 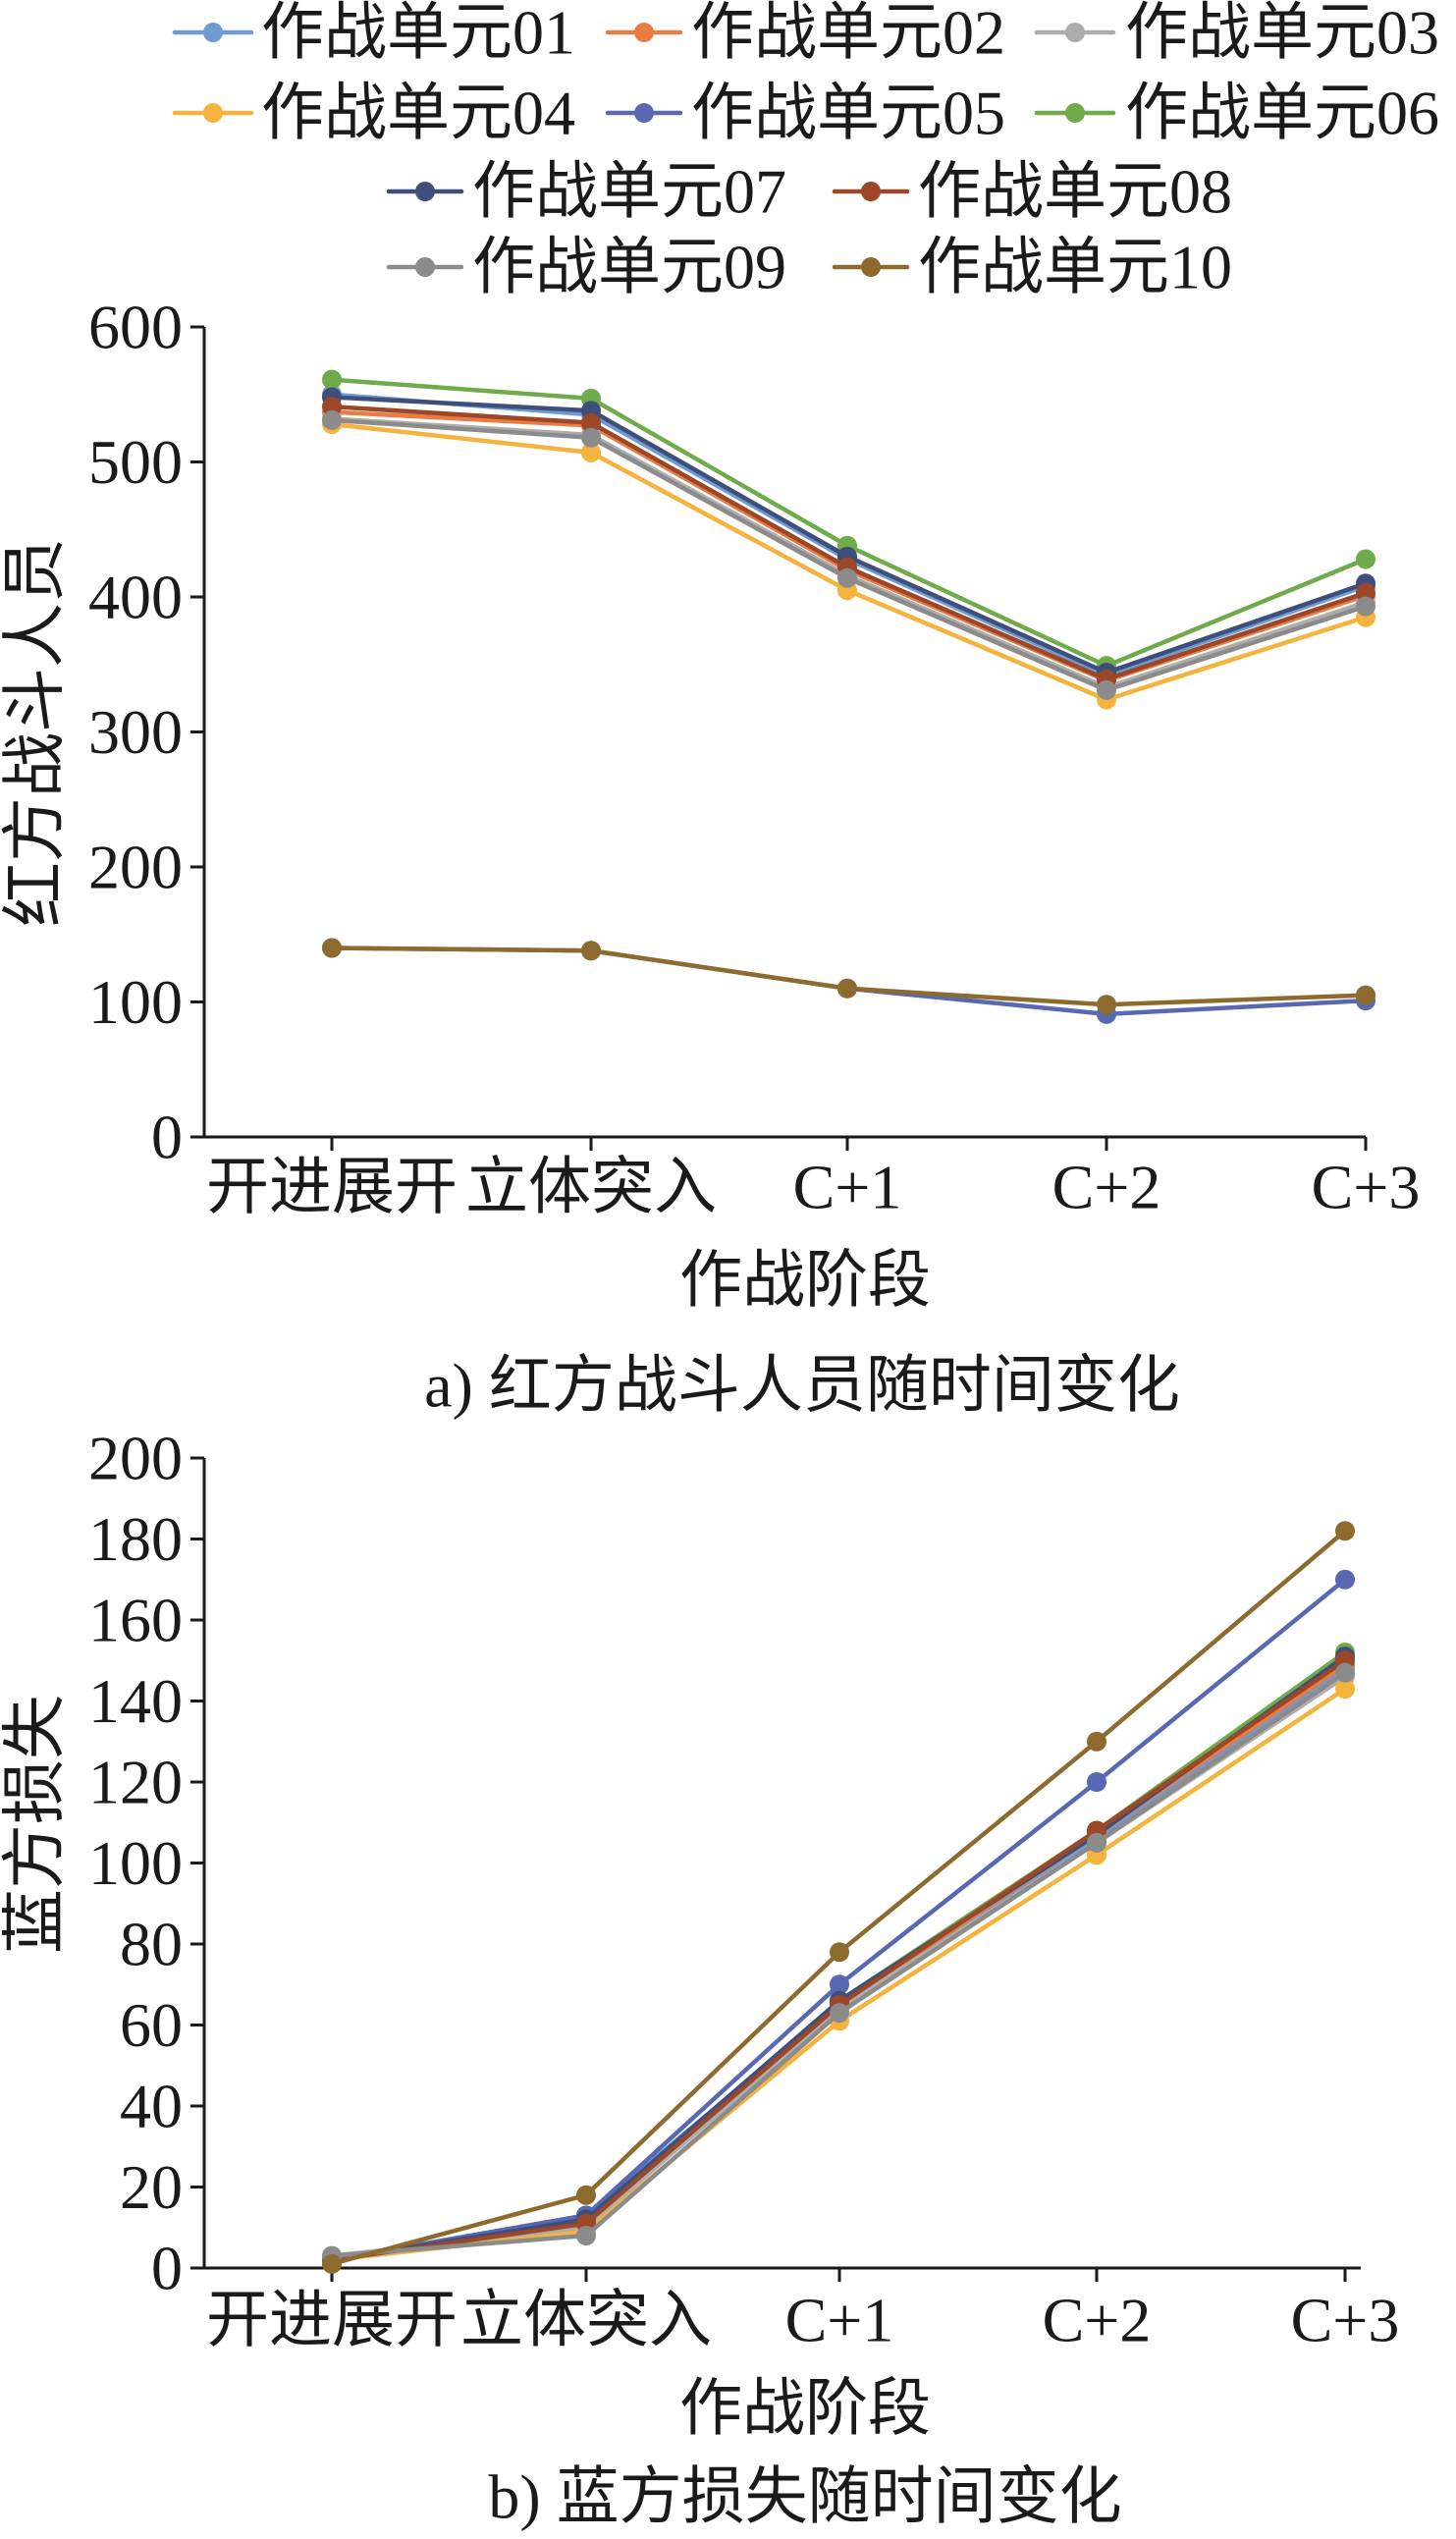 What do you see at coordinates (135, 597) in the screenshot?
I see `y-tick-label: 400` at bounding box center [135, 597].